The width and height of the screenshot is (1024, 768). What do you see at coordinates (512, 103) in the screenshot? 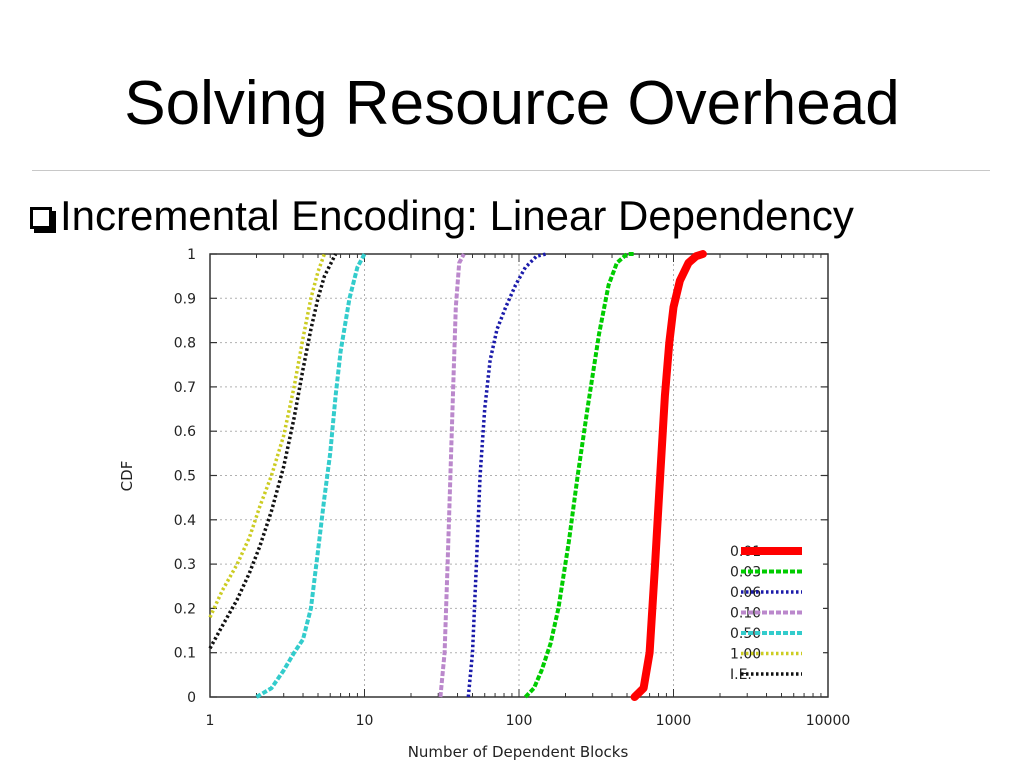
I see `slide-title: Solving Resource Overhead` at bounding box center [512, 103].